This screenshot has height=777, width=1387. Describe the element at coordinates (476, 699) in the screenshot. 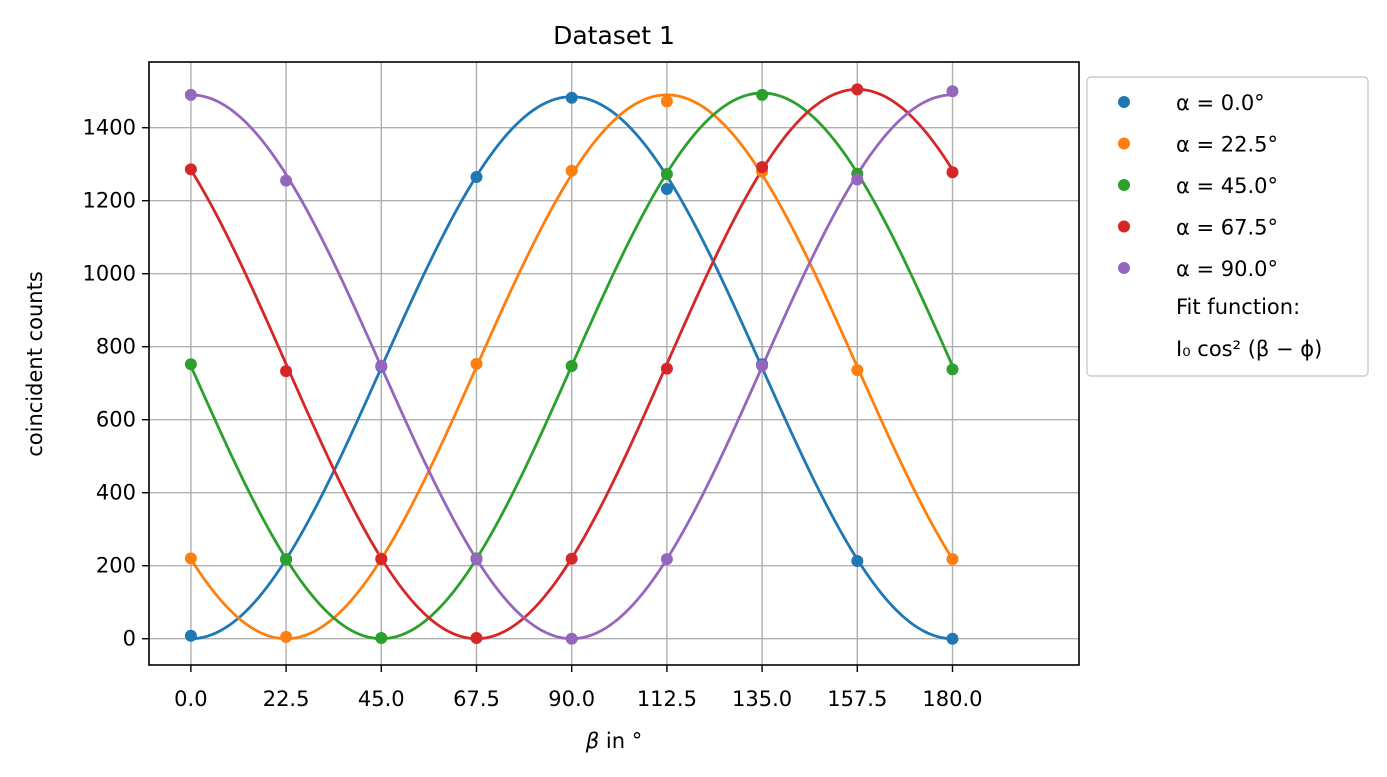

I see `x-tick-label: 67.5` at that location.